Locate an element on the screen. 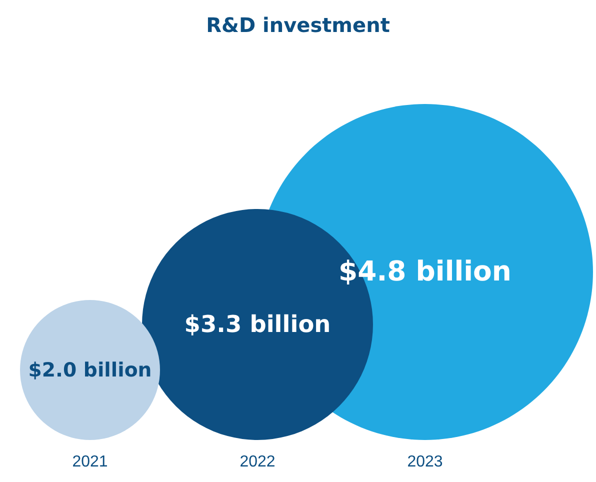  category-label: 2021 is located at coordinates (90, 462).